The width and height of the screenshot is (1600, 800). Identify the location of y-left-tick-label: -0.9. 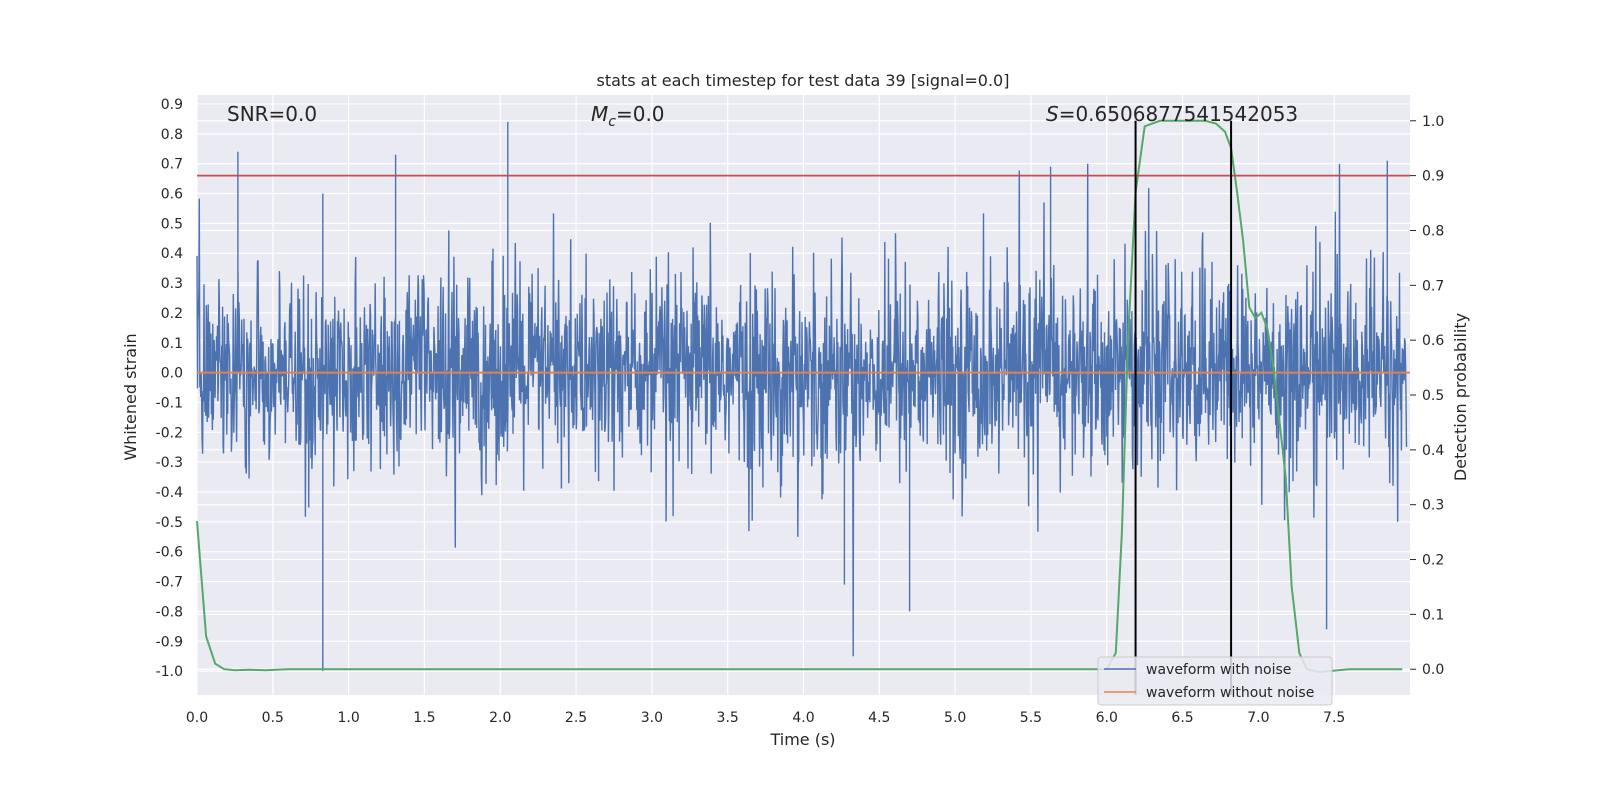
(169, 642).